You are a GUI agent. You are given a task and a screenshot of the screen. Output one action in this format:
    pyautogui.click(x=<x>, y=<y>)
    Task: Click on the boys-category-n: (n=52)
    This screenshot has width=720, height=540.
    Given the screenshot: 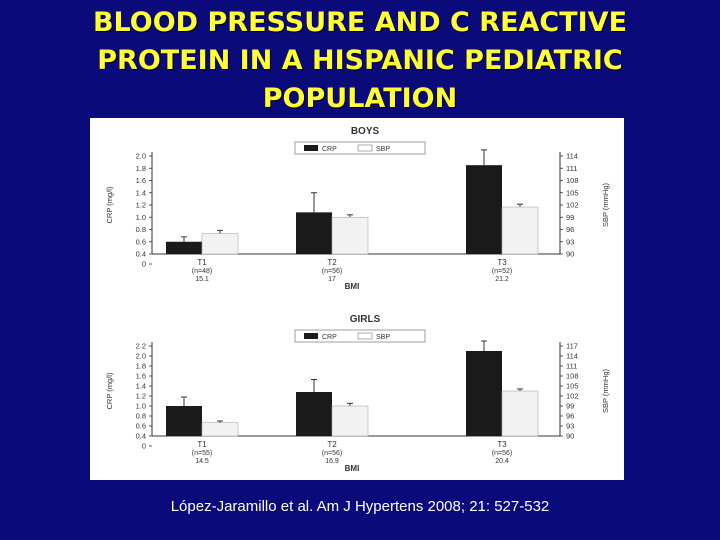 What is the action you would take?
    pyautogui.click(x=502, y=271)
    